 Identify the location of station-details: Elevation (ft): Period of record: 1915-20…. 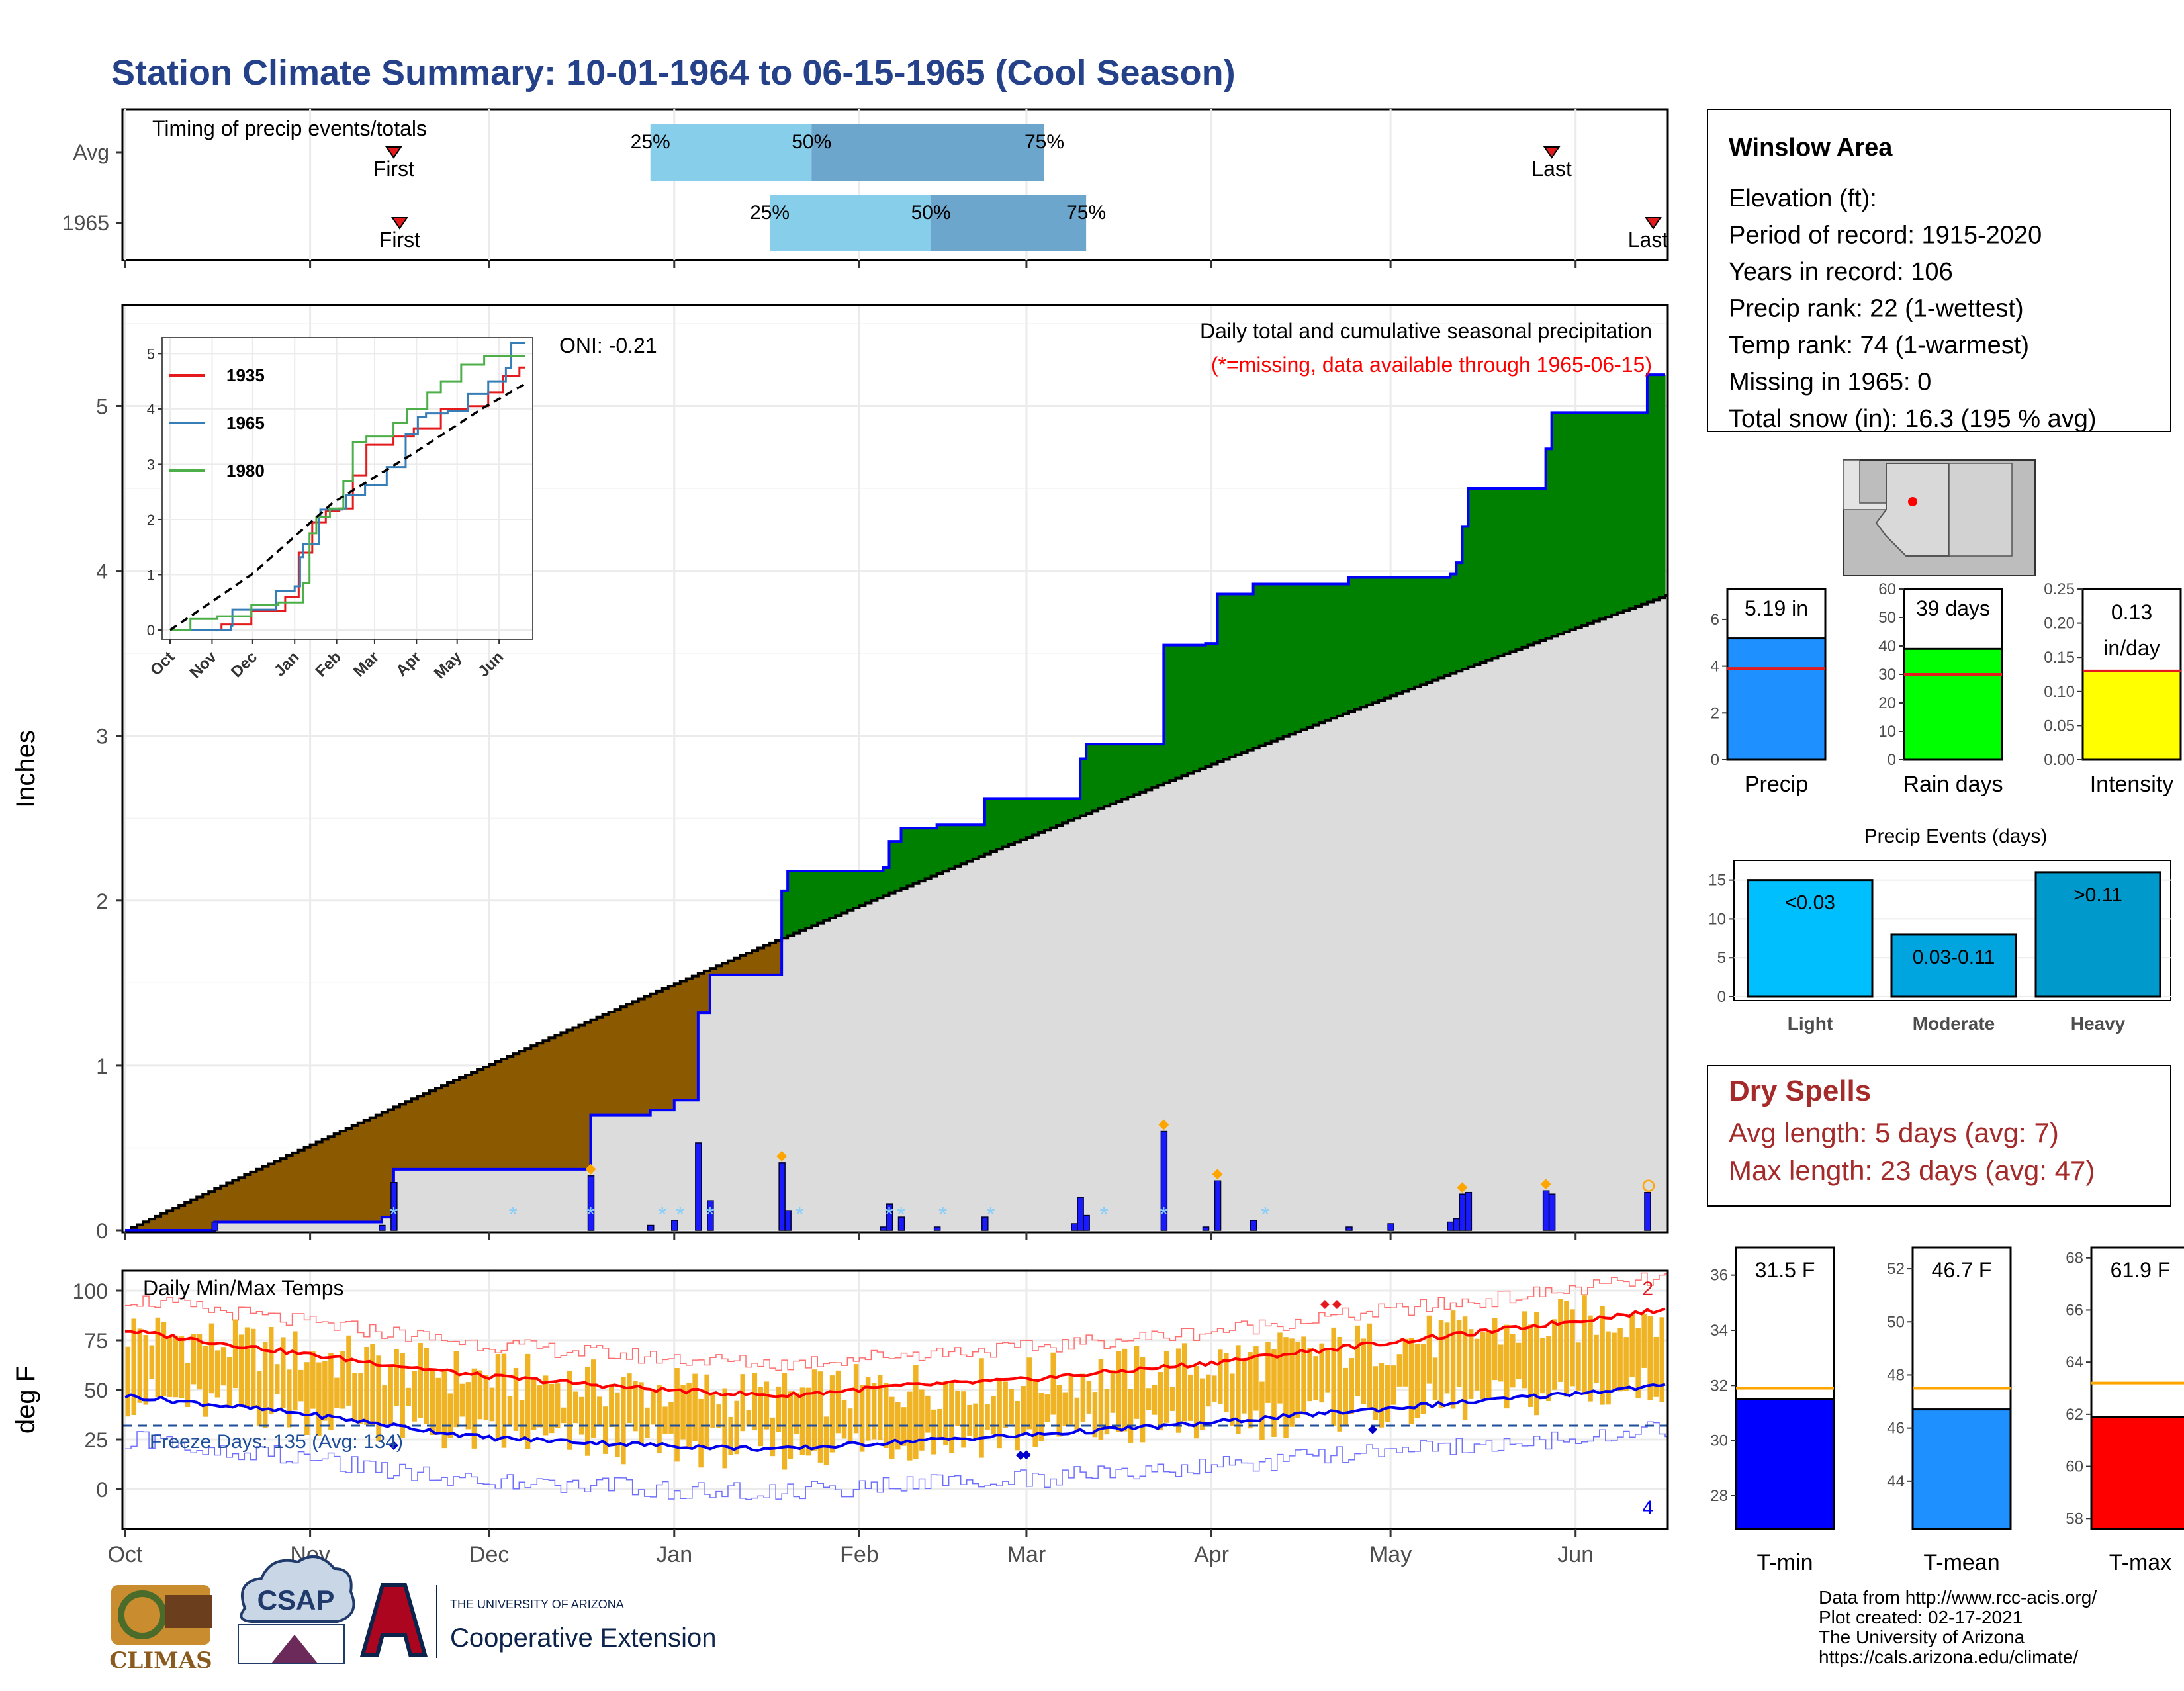
(1913, 309).